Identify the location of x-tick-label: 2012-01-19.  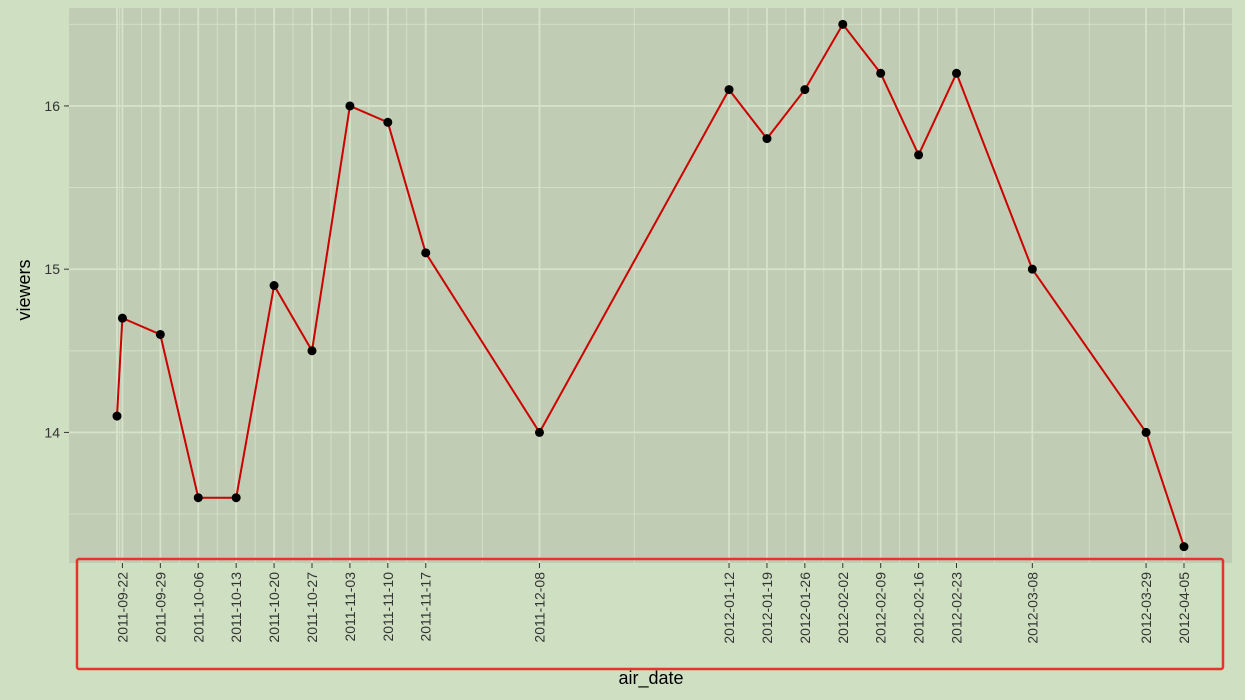
(767, 608).